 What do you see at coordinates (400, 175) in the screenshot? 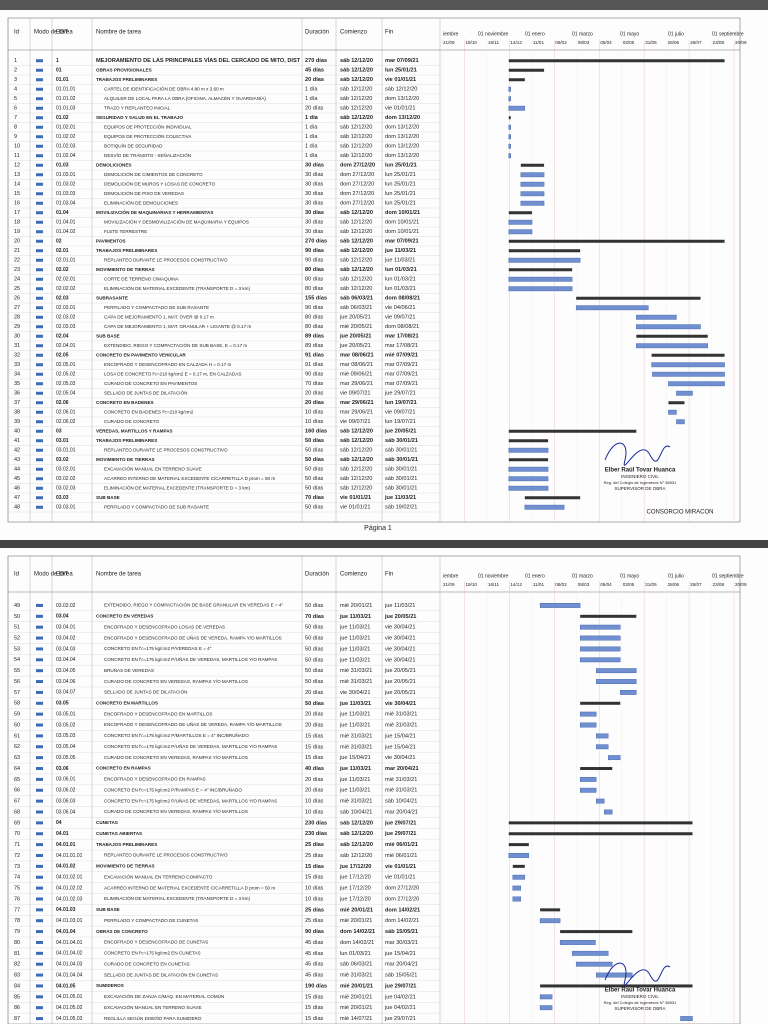
I see `task-finish: lun 25/01/21` at bounding box center [400, 175].